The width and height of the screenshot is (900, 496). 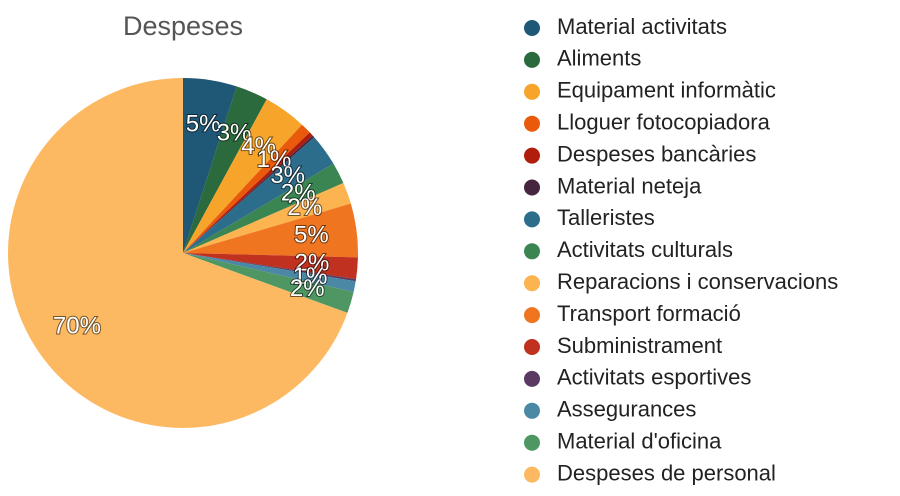 I want to click on legend-label: Despeses de personal, so click(x=666, y=472).